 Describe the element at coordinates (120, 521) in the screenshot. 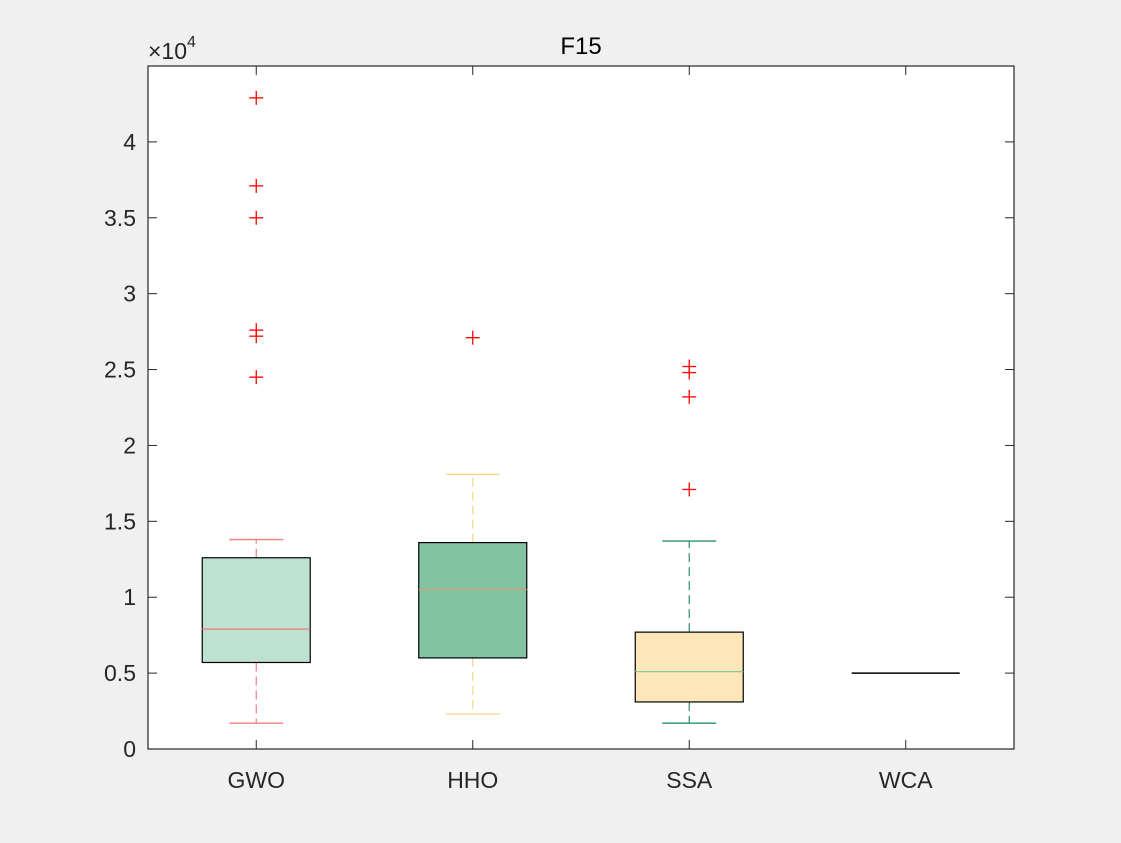

I see `y-tick-label: 1.5` at that location.